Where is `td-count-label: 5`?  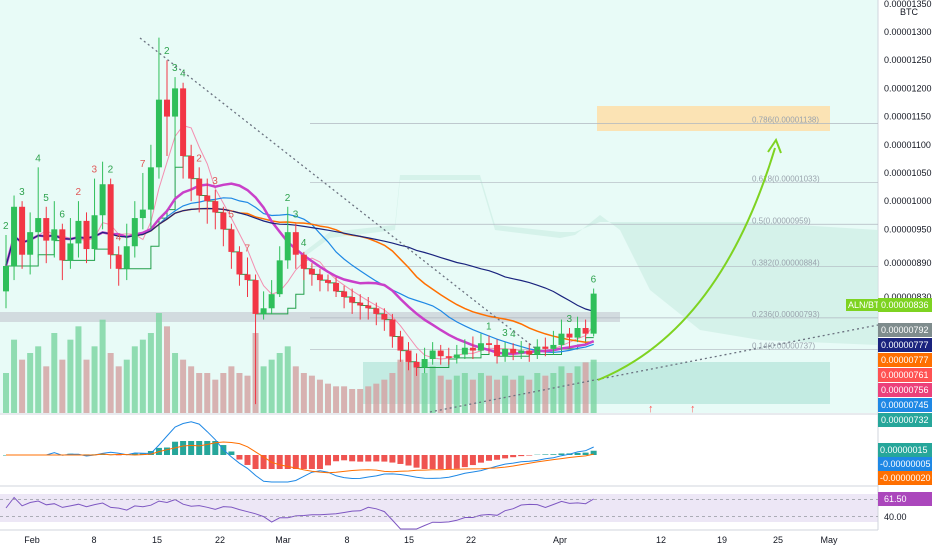
td-count-label: 5 is located at coordinates (46, 198).